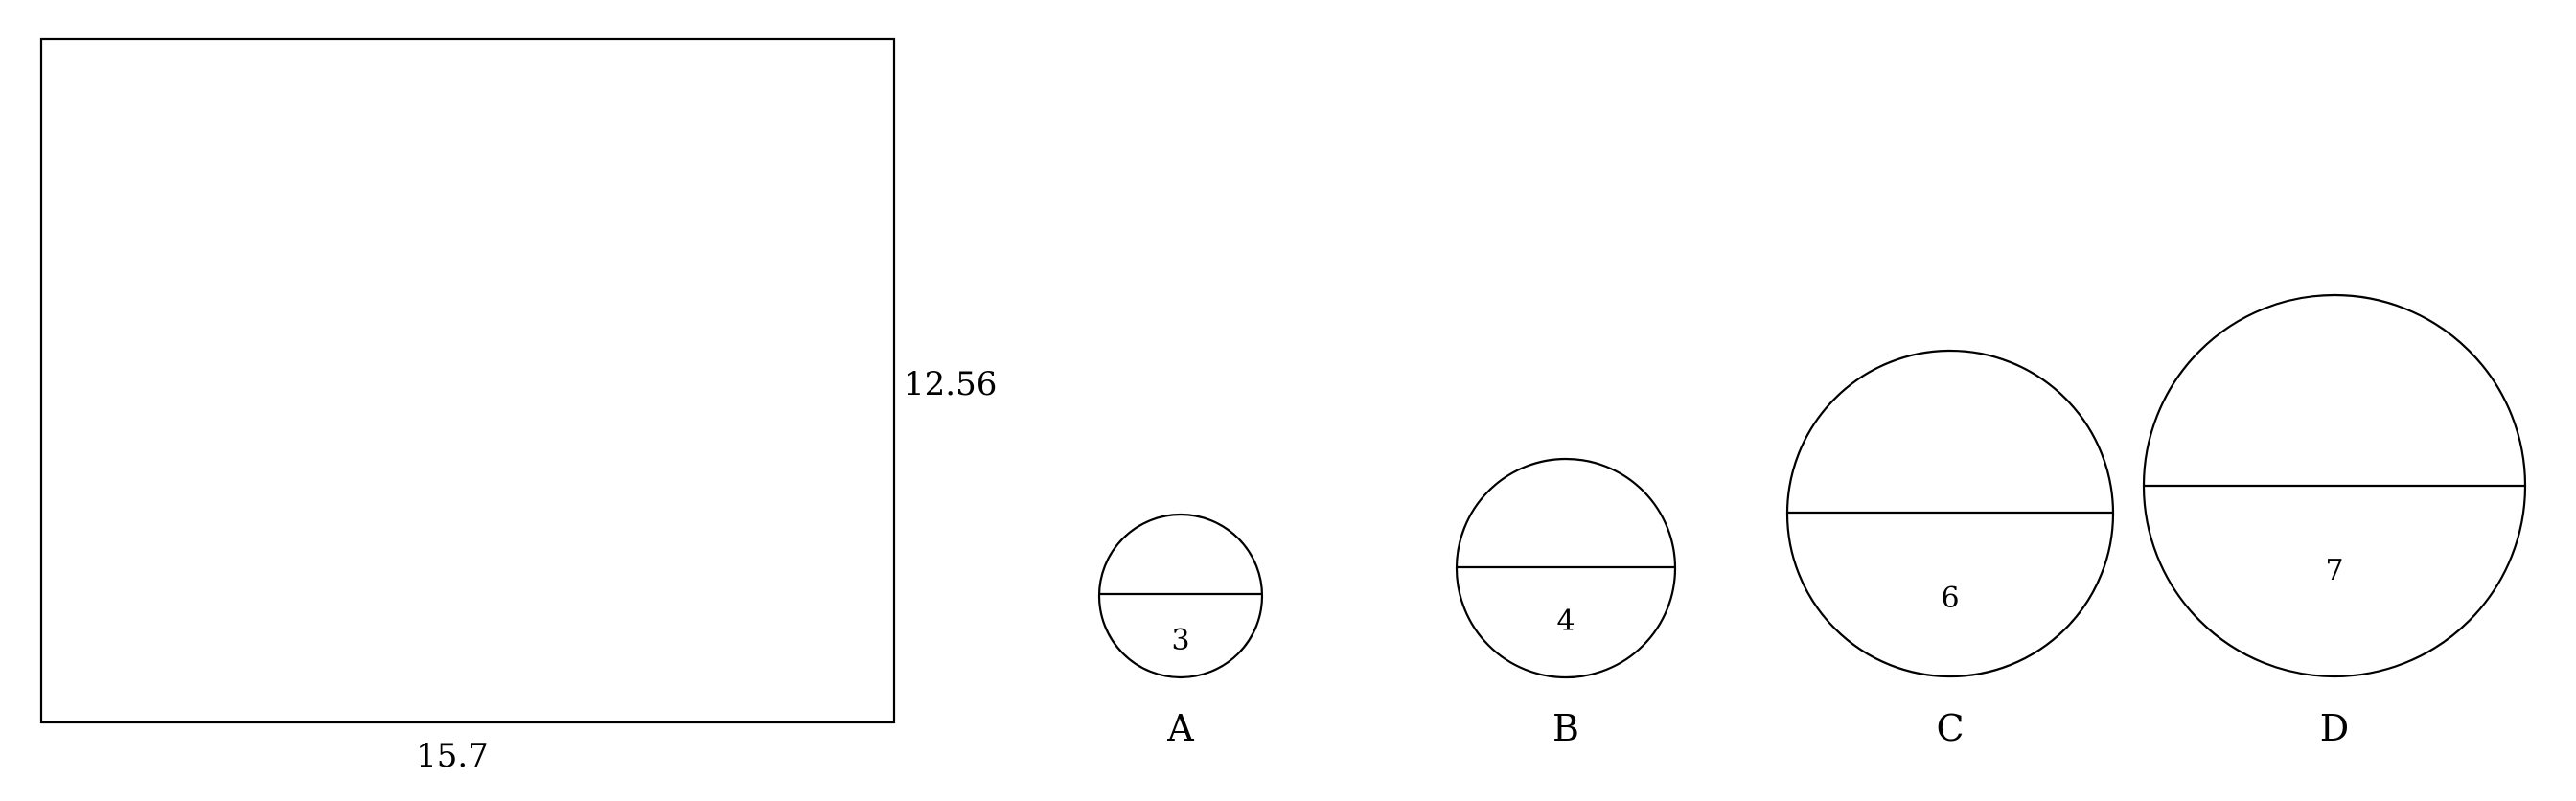 This screenshot has height=801, width=2576. Describe the element at coordinates (2334, 571) in the screenshot. I see `diameter-label-d: 7` at that location.